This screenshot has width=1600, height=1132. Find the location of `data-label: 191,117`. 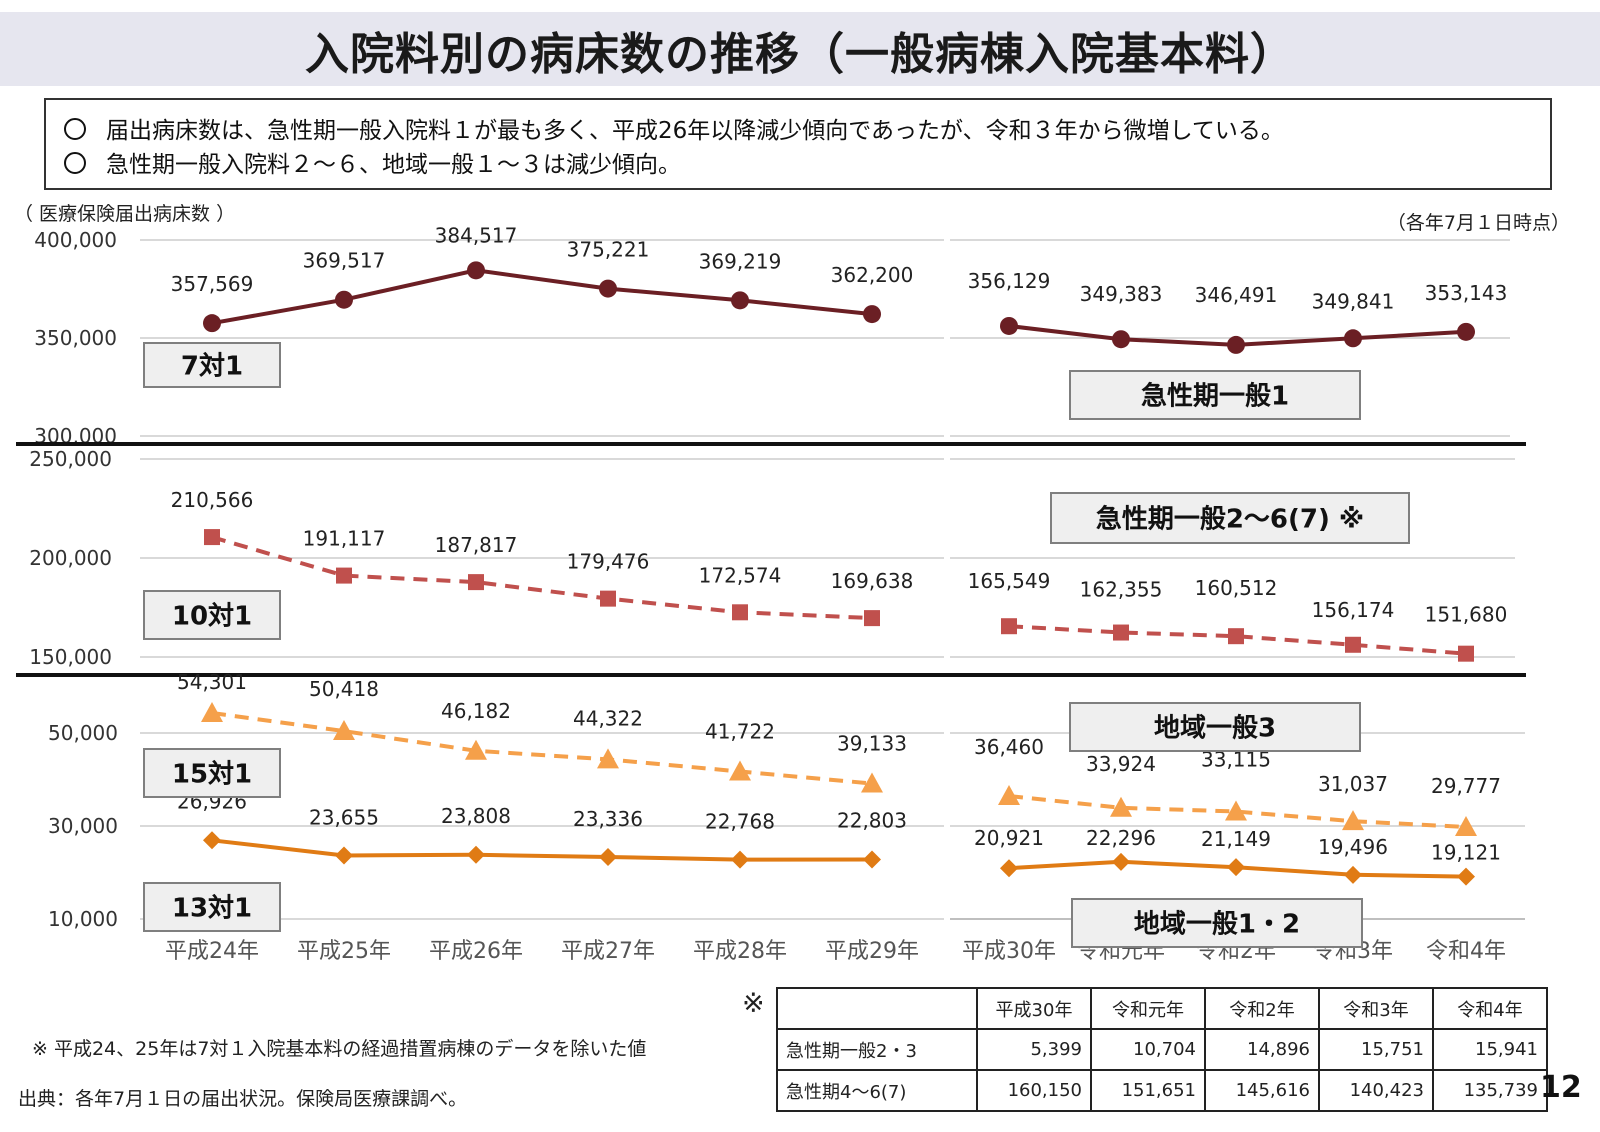

data-label: 191,117 is located at coordinates (344, 539).